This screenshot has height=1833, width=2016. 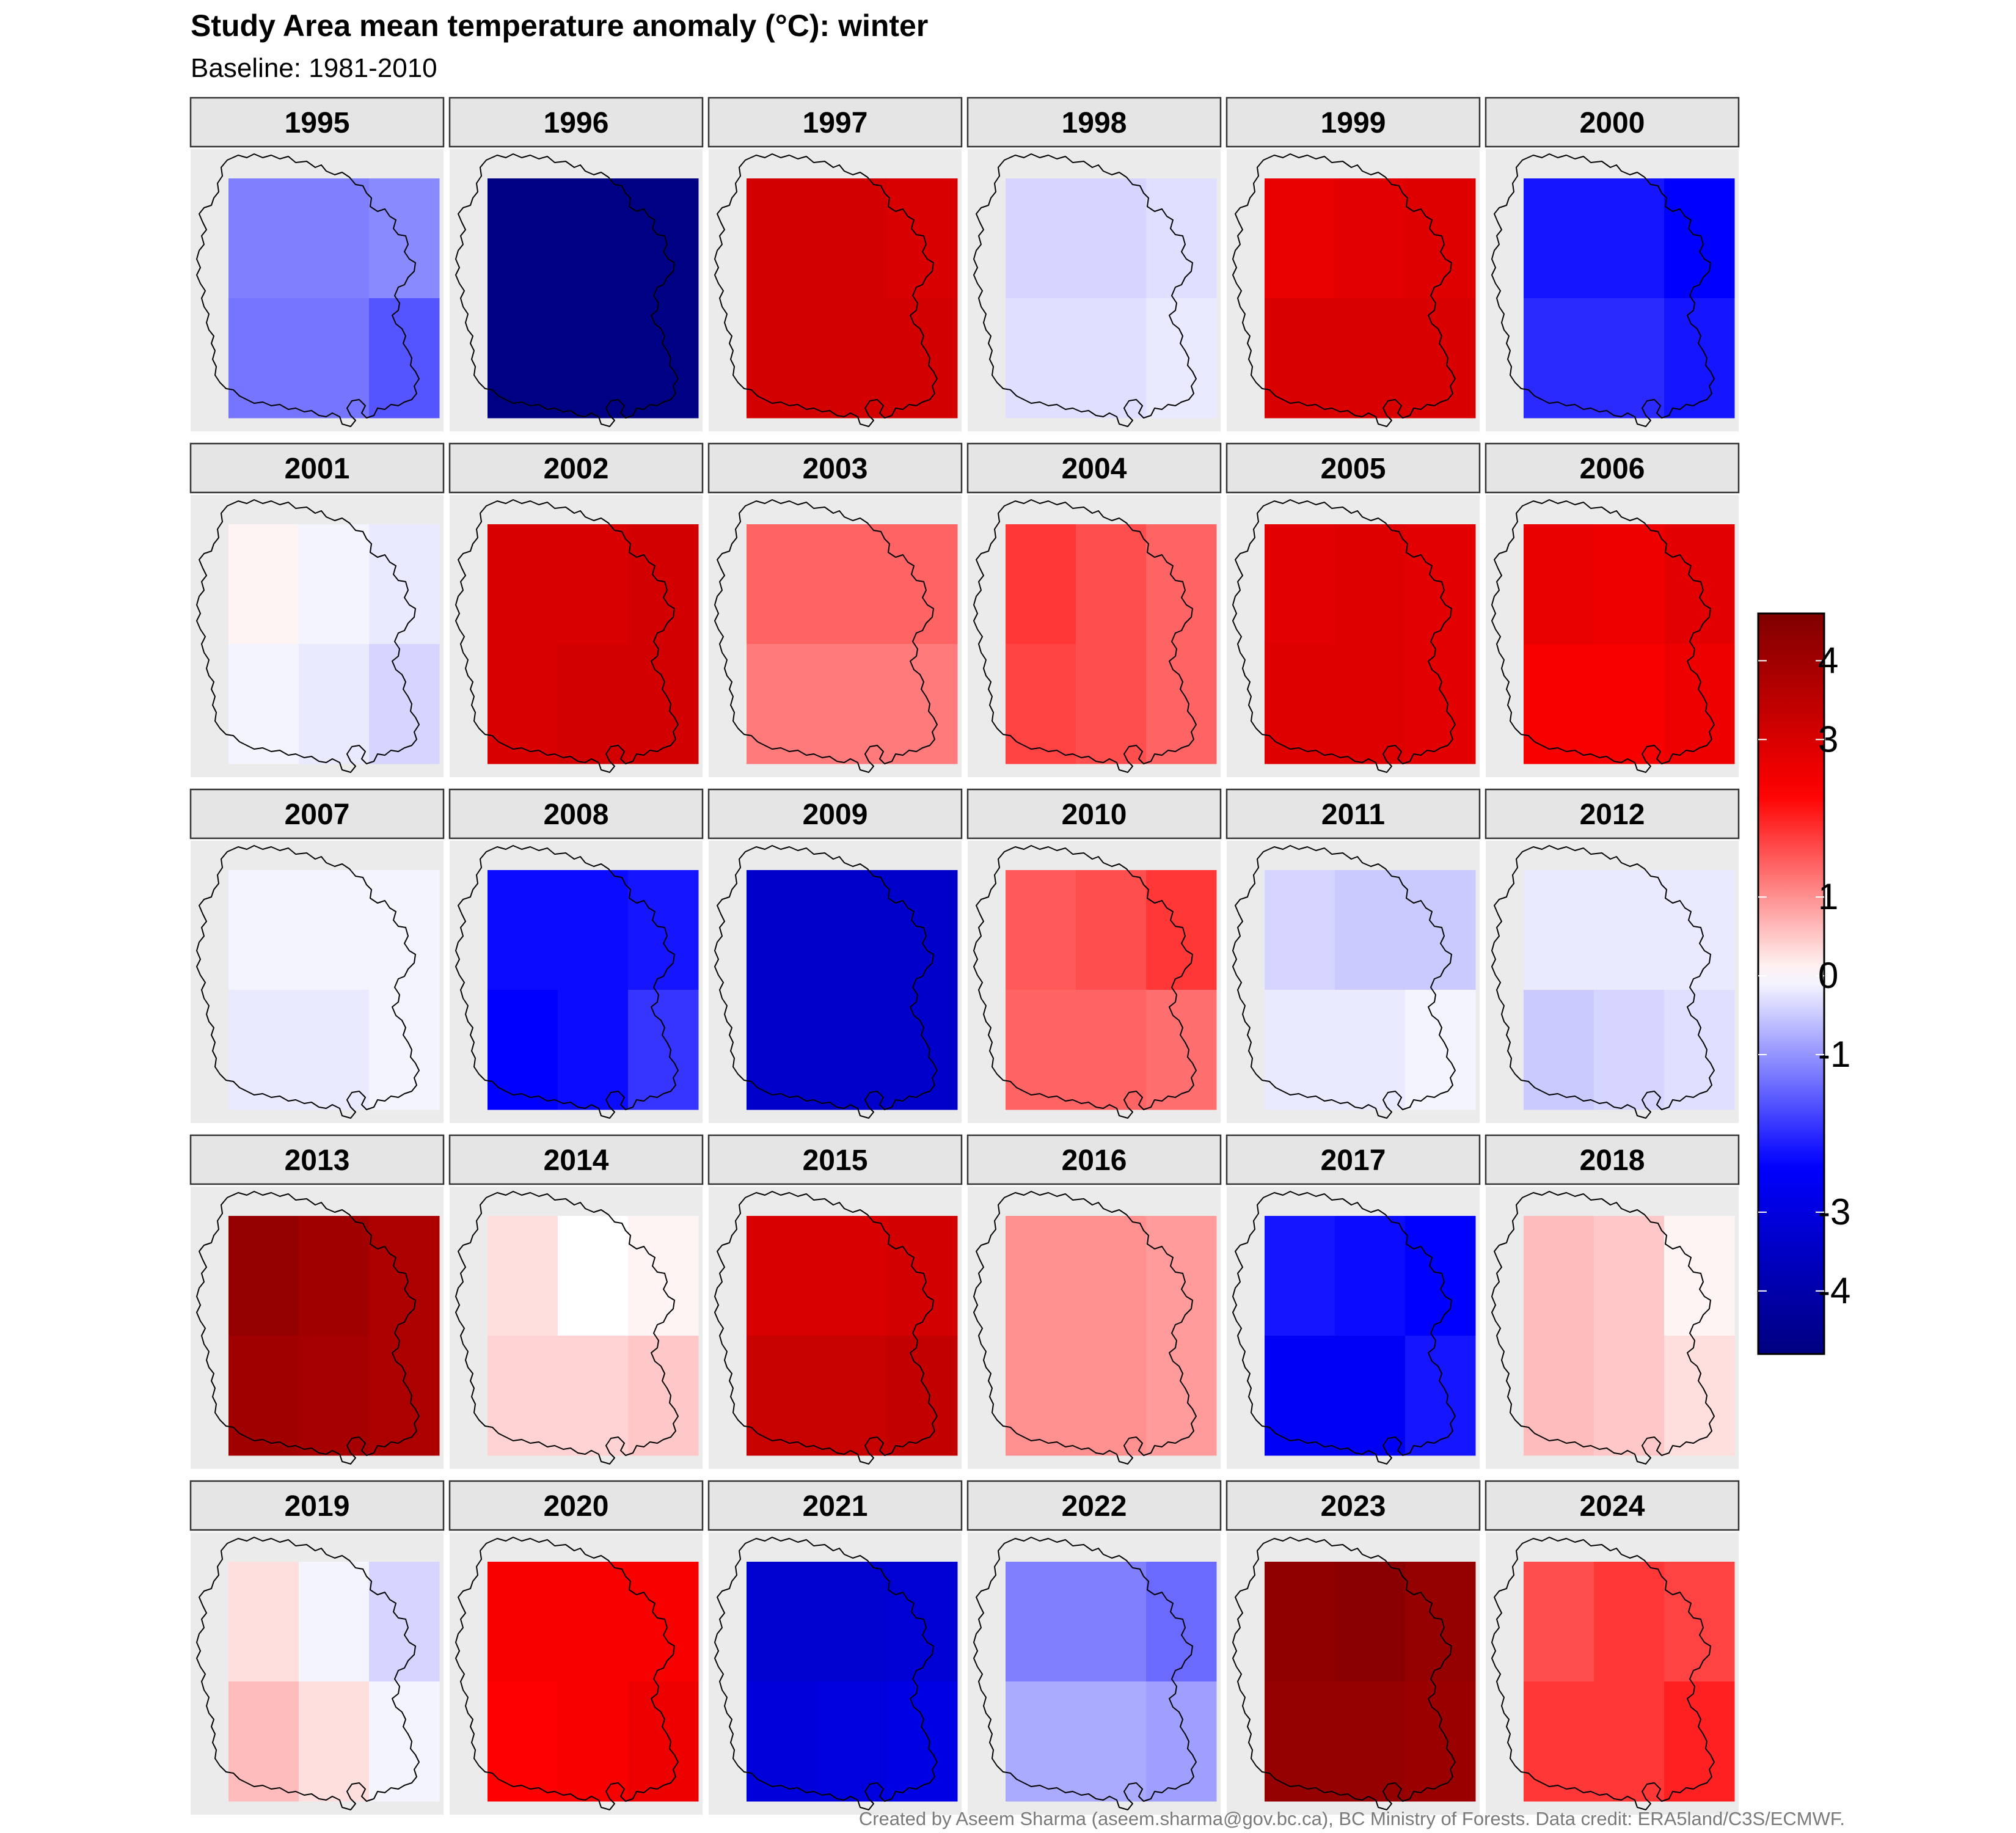 I want to click on facet-label: 2005, so click(x=1353, y=469).